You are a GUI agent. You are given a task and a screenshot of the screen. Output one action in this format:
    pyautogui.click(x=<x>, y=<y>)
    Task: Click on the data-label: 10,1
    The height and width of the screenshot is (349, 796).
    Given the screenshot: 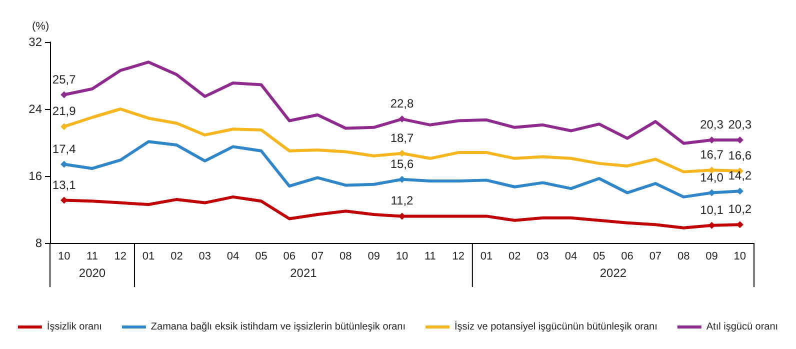 What is the action you would take?
    pyautogui.click(x=712, y=209)
    